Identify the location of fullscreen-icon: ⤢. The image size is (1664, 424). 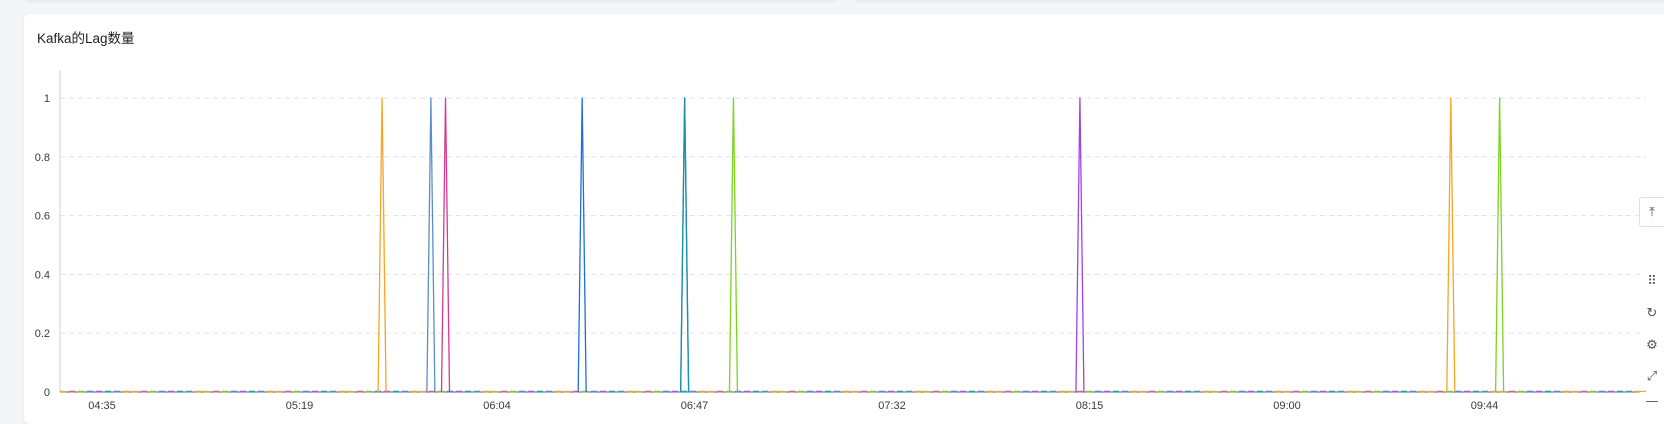
(1652, 376).